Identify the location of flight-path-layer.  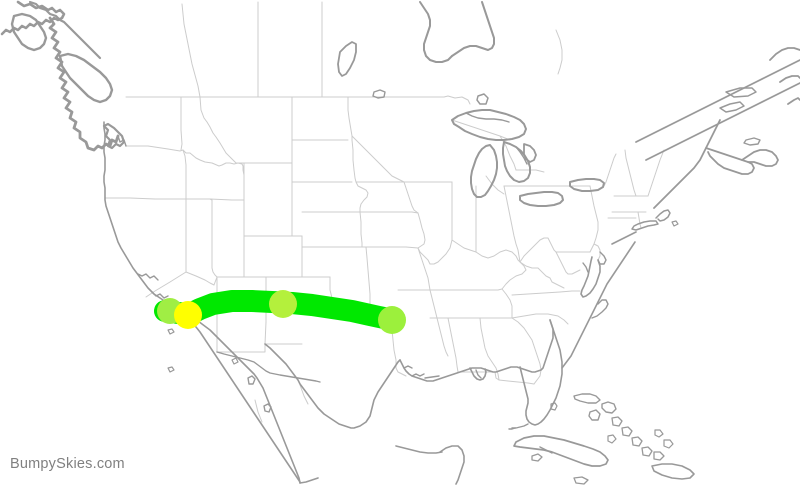
(280, 312).